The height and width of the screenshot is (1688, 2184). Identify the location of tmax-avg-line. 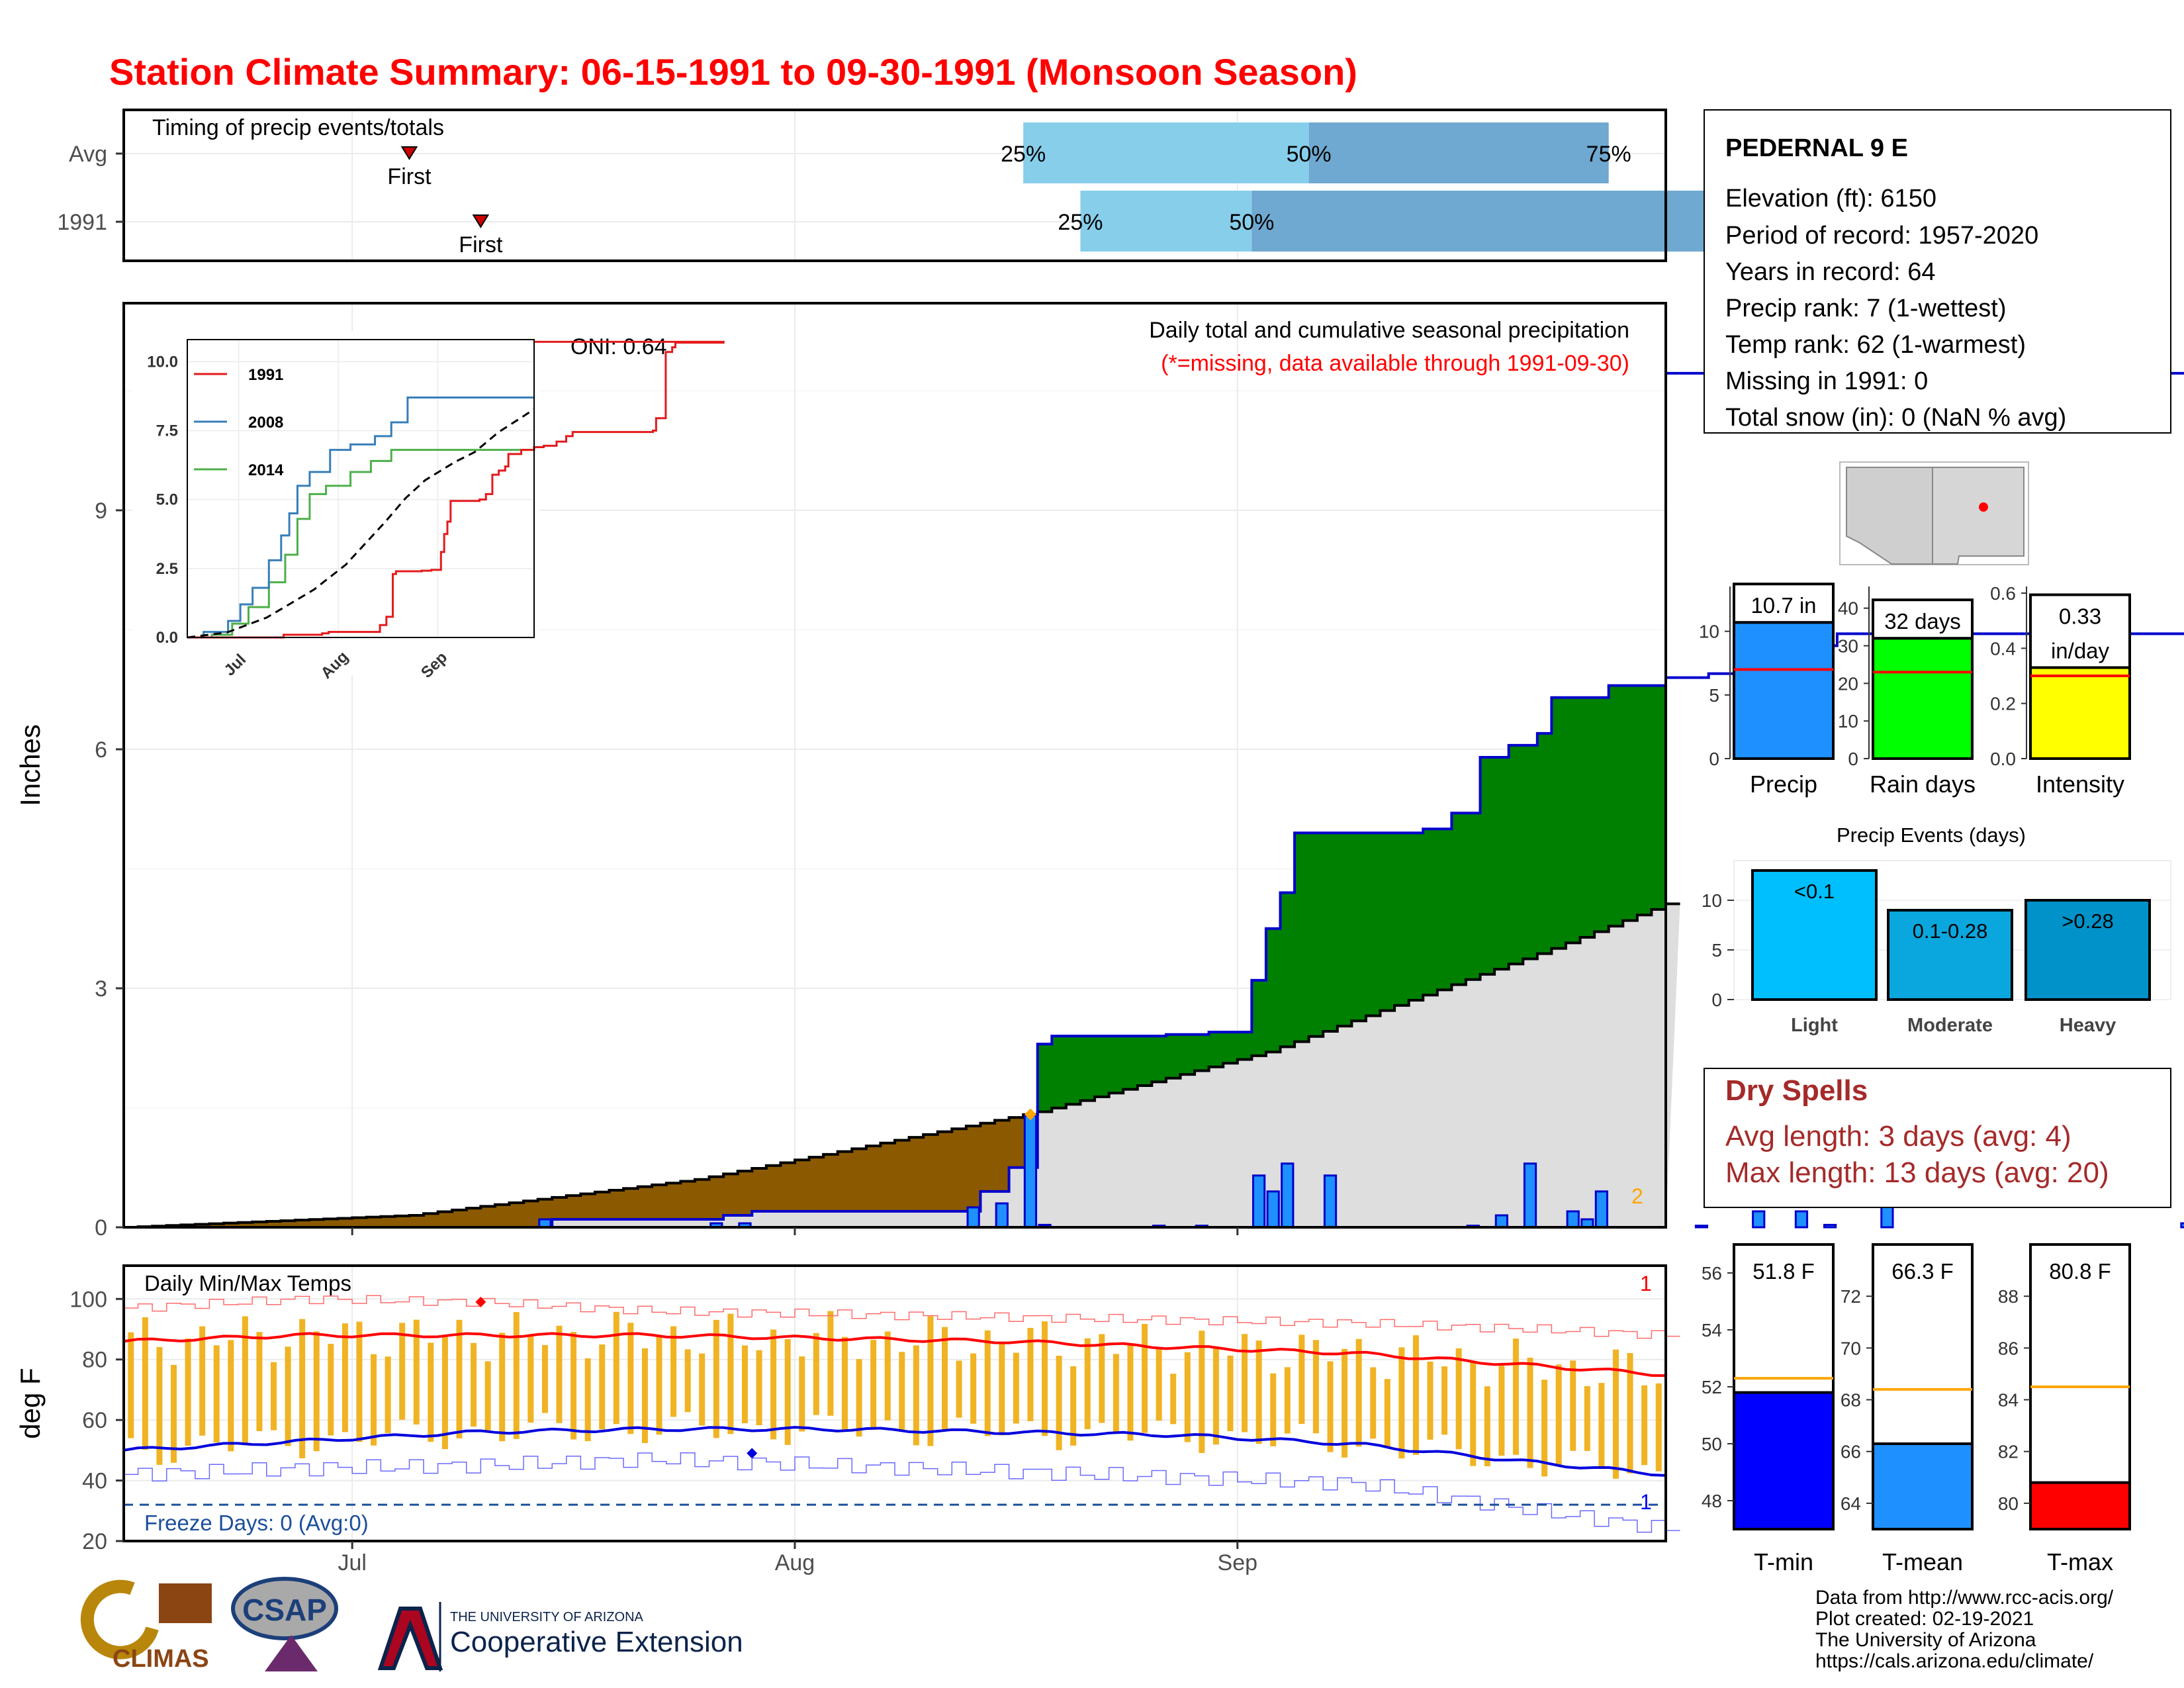
(894, 1355).